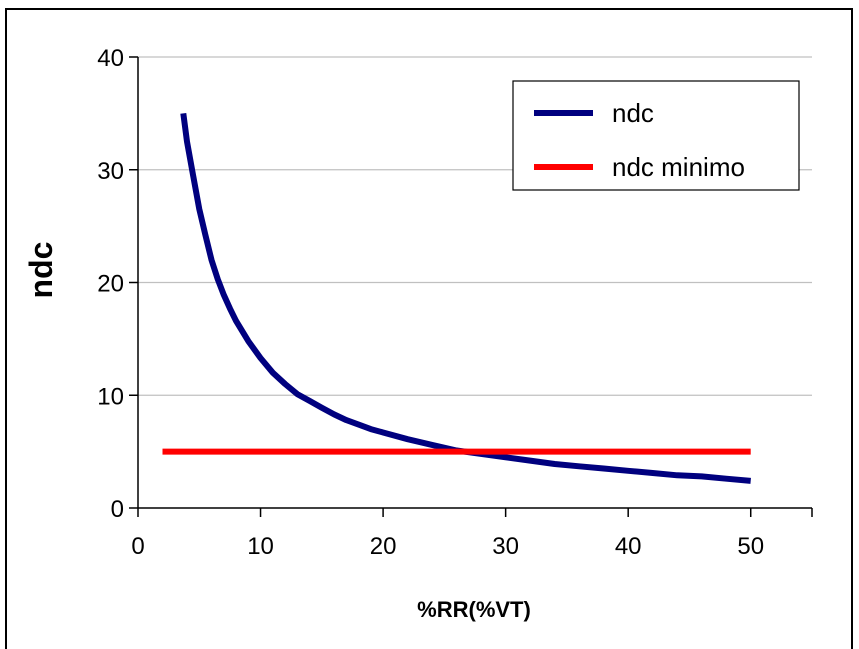 Image resolution: width=859 pixels, height=649 pixels. I want to click on x-tick-label-40: 40, so click(628, 546).